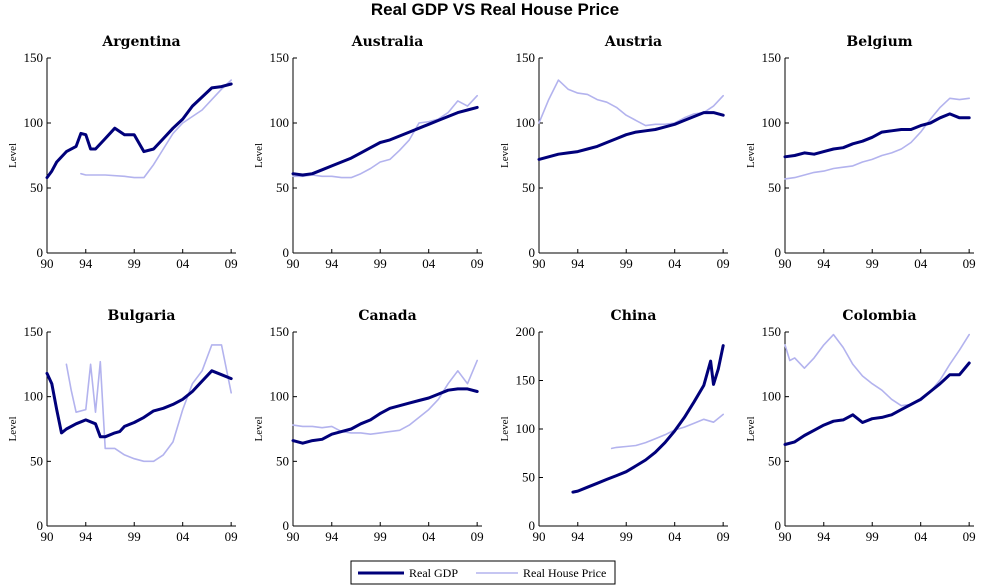 The width and height of the screenshot is (990, 586). I want to click on chart-title: Canada, so click(387, 316).